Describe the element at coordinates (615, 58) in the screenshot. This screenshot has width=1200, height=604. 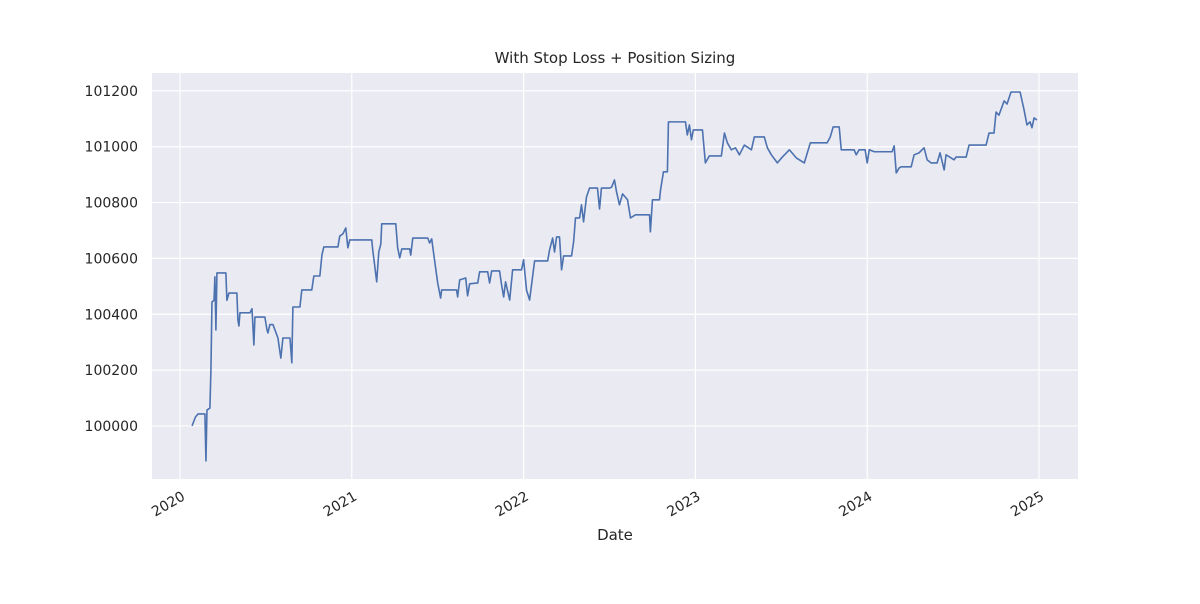
I see `chart-title: With Stop Loss + Position Sizing` at that location.